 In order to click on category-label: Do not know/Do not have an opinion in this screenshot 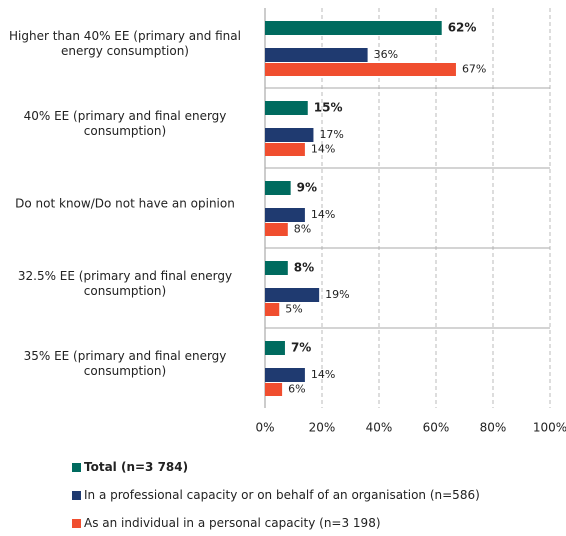, I will do `click(125, 203)`.